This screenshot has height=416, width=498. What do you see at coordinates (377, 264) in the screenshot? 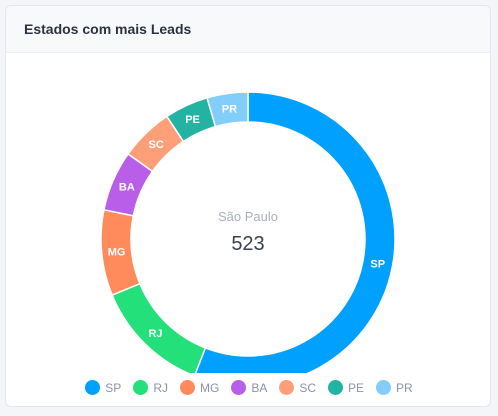
I see `slice-label-sp: SP` at bounding box center [377, 264].